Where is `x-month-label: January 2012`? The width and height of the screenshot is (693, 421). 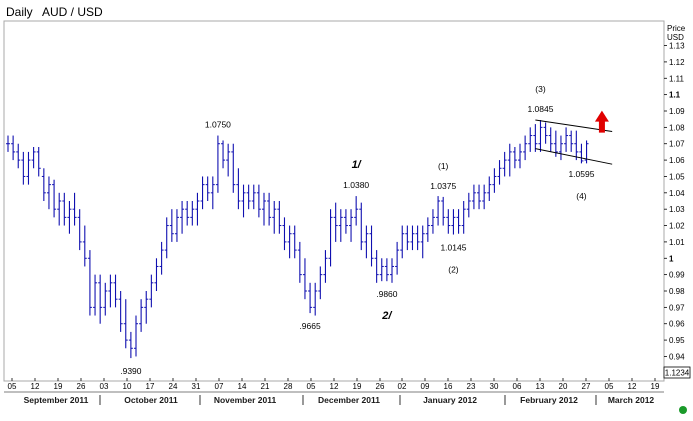 x-month-label: January 2012 is located at coordinates (450, 400).